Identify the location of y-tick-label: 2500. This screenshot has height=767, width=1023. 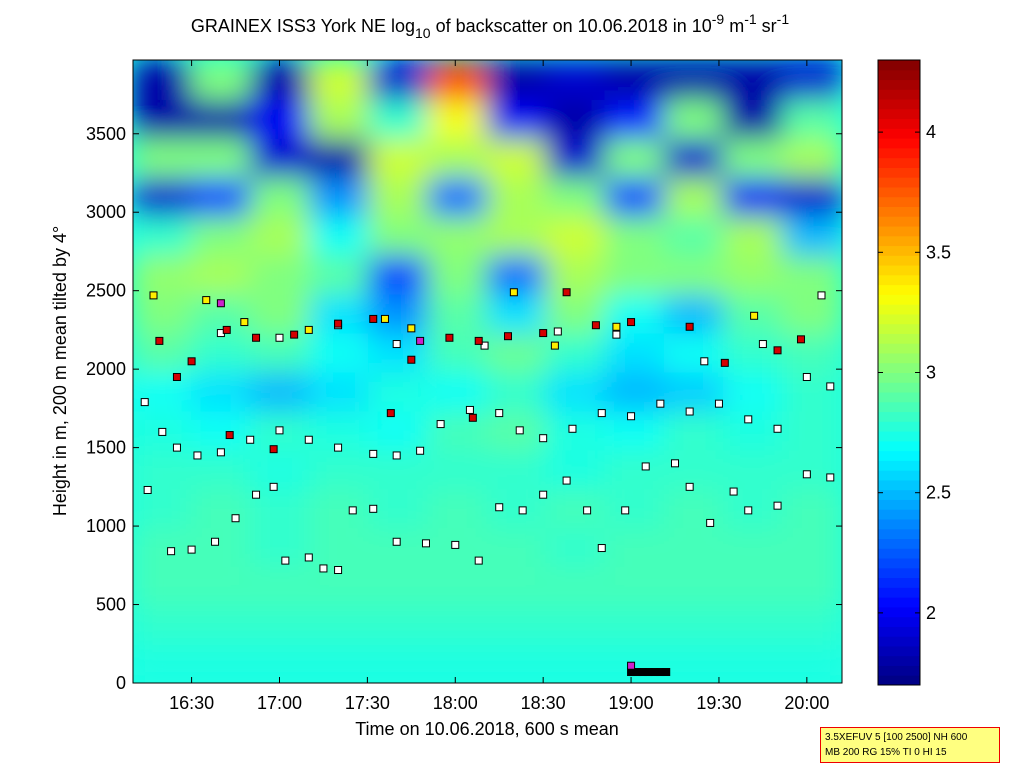
(106, 291).